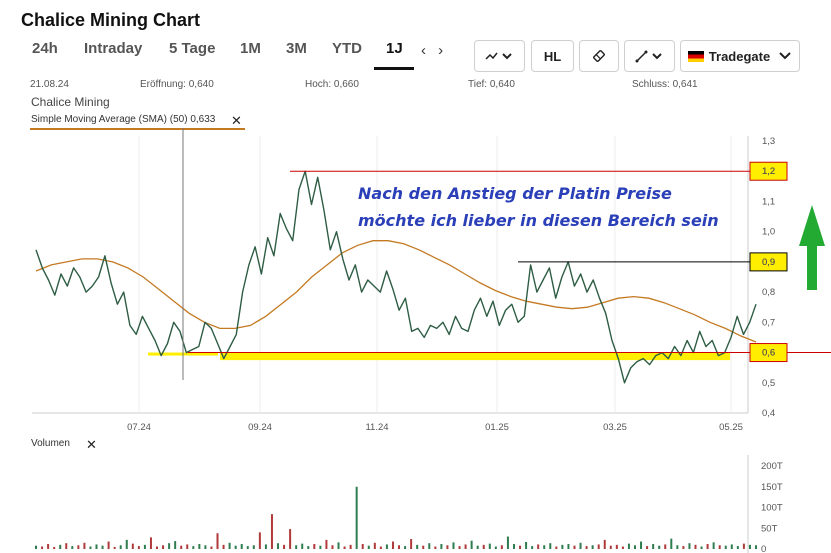 The image size is (831, 553). What do you see at coordinates (768, 232) in the screenshot?
I see `y-tick-label: 1,0` at bounding box center [768, 232].